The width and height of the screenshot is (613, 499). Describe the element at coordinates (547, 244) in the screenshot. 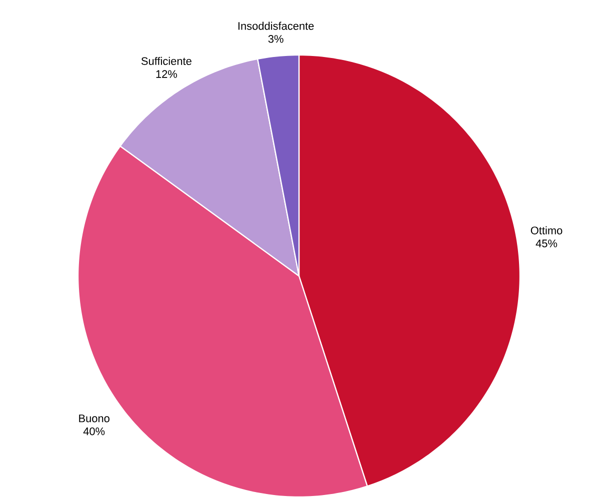

I see `data-label: 45%` at that location.